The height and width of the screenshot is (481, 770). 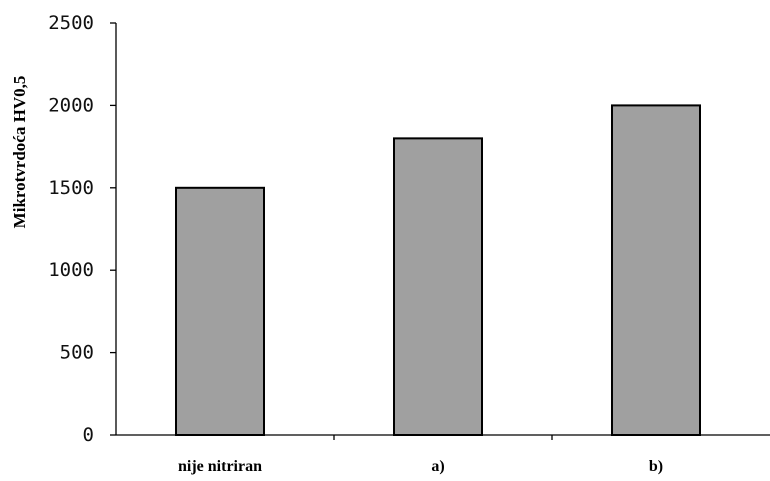 I want to click on y-tick-label: 1500, so click(x=71, y=188).